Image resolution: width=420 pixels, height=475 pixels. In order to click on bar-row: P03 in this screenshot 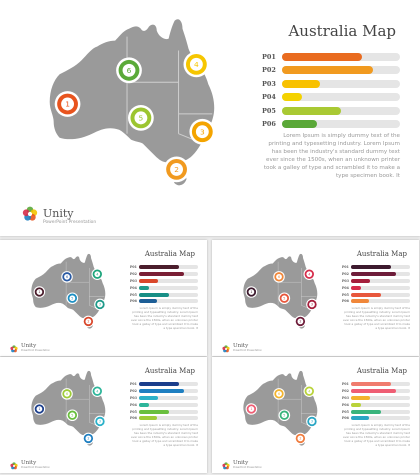, I will do `click(376, 281)`.